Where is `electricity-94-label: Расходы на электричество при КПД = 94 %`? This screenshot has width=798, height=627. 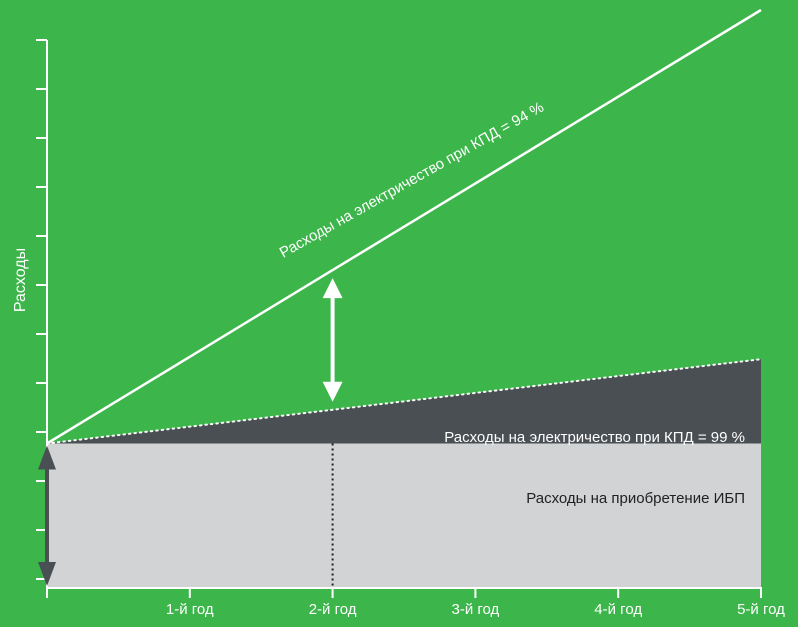 electricity-94-label: Расходы на электричество при КПД = 94 % is located at coordinates (412, 180).